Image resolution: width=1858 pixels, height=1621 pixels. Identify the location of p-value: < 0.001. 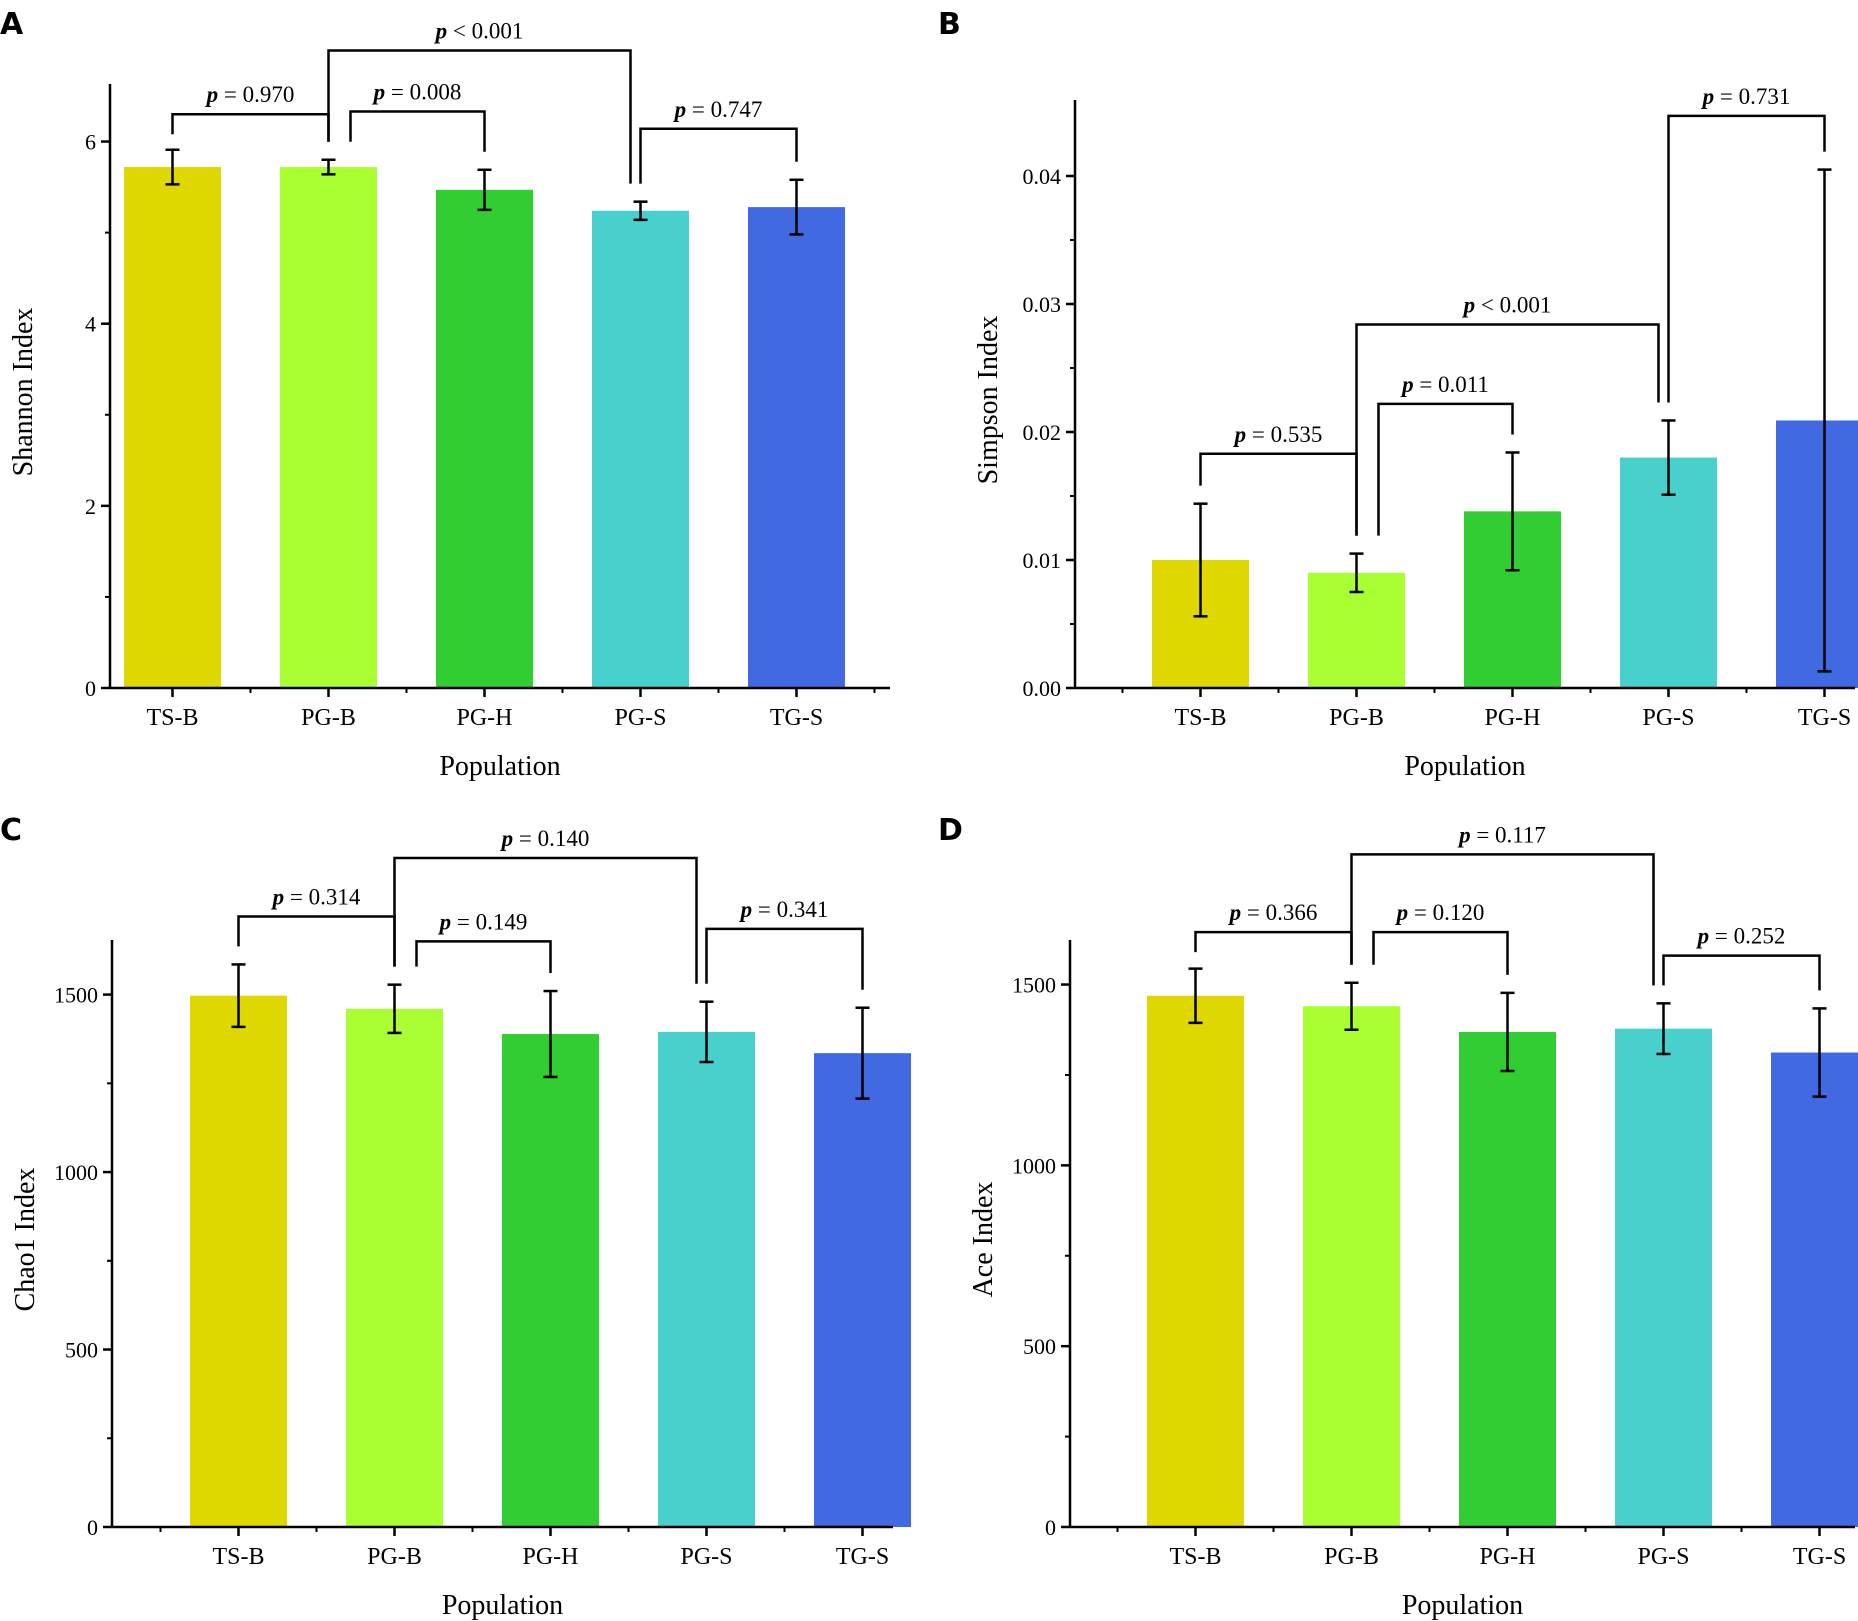
(1513, 304).